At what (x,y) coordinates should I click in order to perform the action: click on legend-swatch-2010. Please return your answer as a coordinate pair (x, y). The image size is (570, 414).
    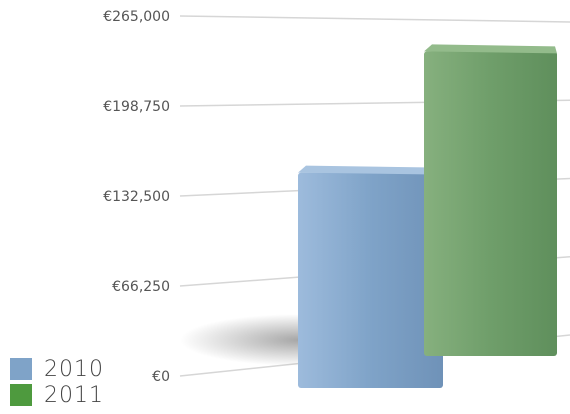
    Looking at the image, I should click on (21, 369).